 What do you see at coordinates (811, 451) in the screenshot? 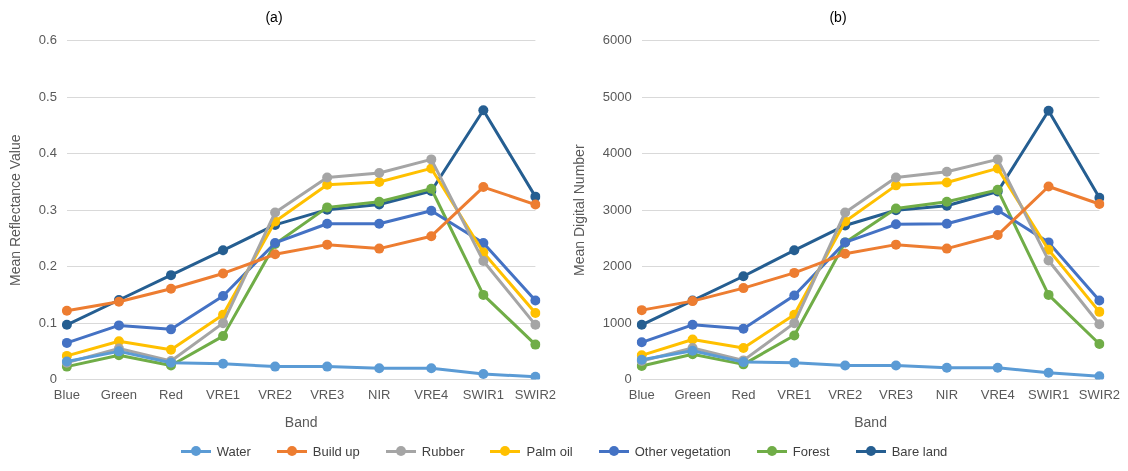
I see `legend-label: Forest` at bounding box center [811, 451].